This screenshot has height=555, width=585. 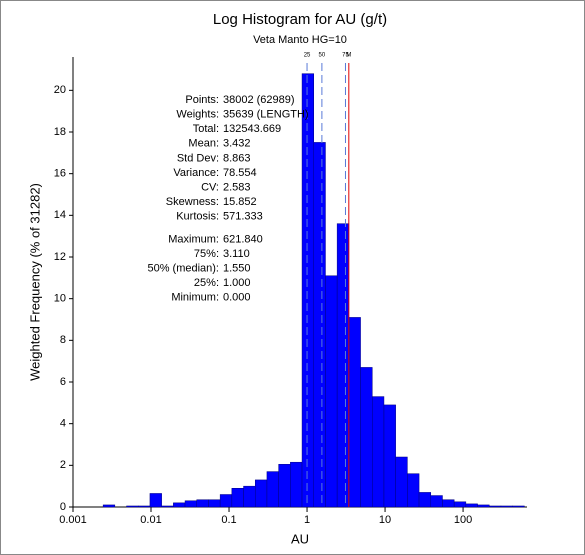 I want to click on marker-label: M, so click(x=348, y=56).